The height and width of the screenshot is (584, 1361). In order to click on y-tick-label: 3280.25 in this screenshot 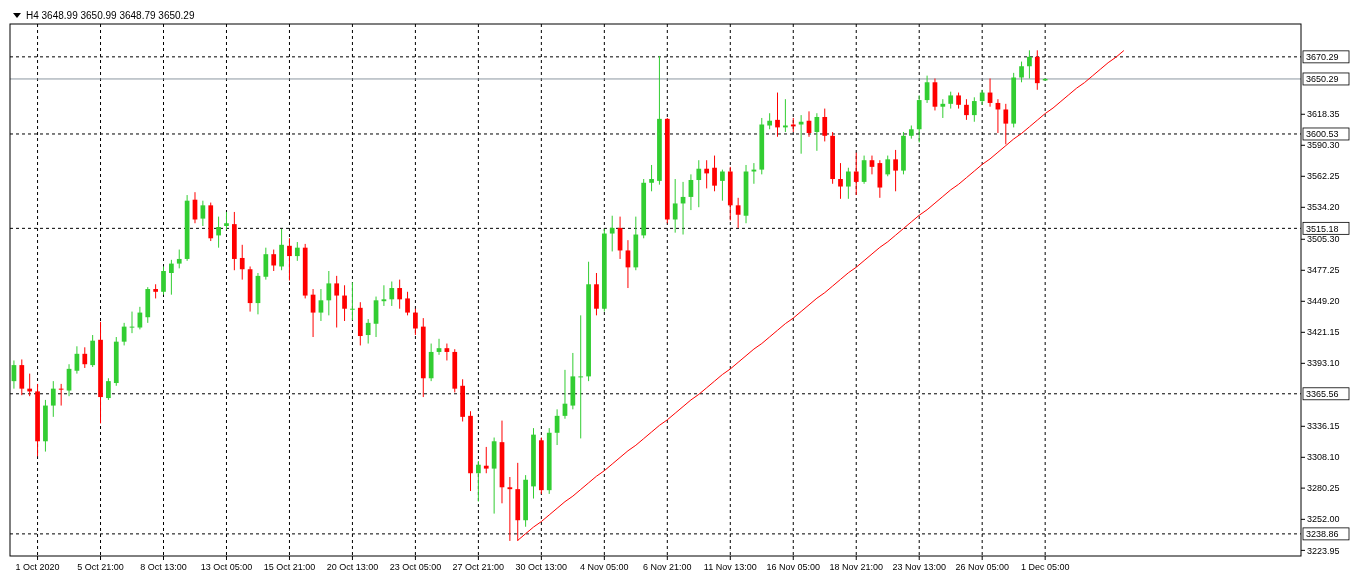, I will do `click(1323, 488)`.